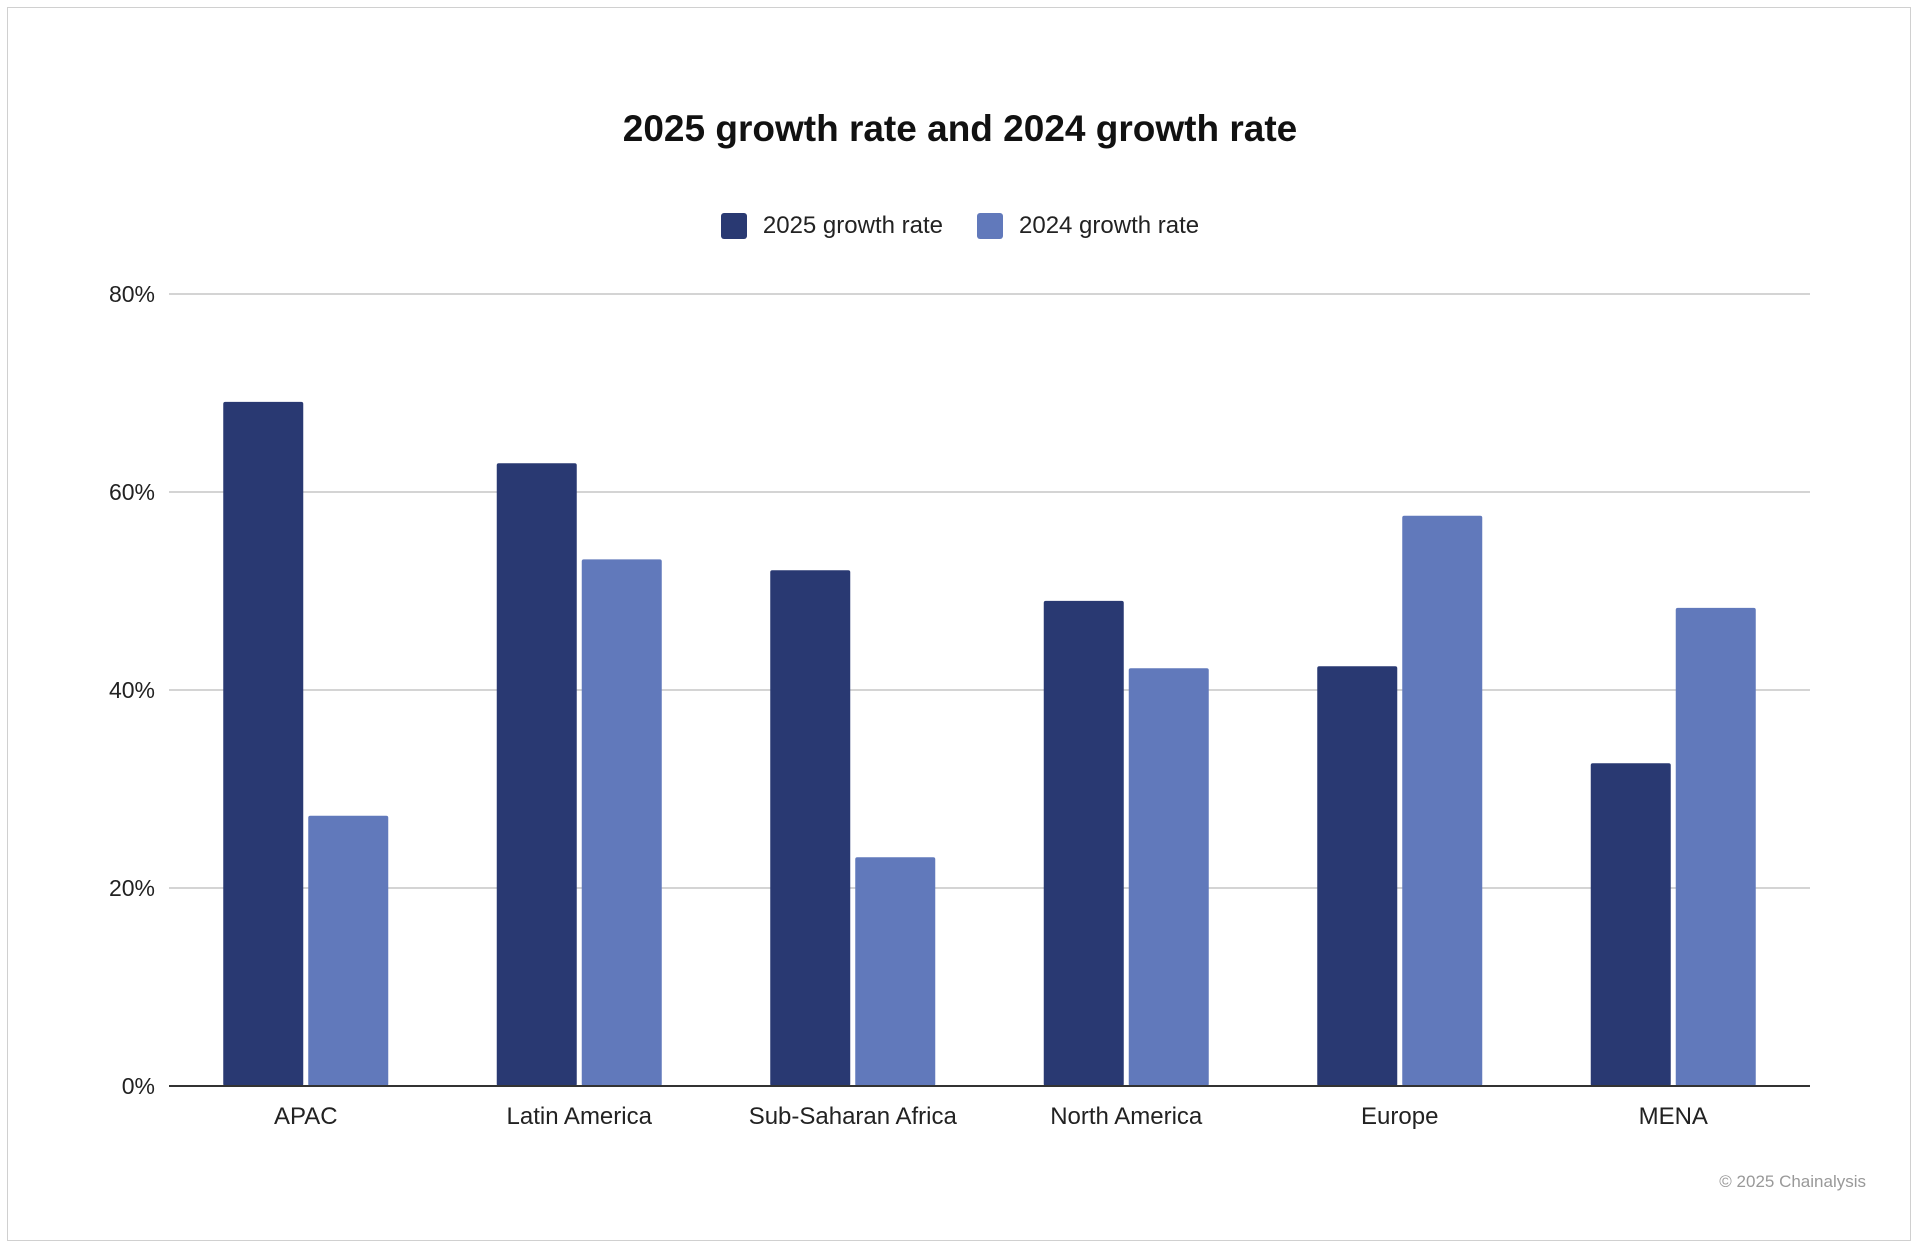 The width and height of the screenshot is (1920, 1248). Describe the element at coordinates (138, 1086) in the screenshot. I see `y-tick-label: 0%` at that location.